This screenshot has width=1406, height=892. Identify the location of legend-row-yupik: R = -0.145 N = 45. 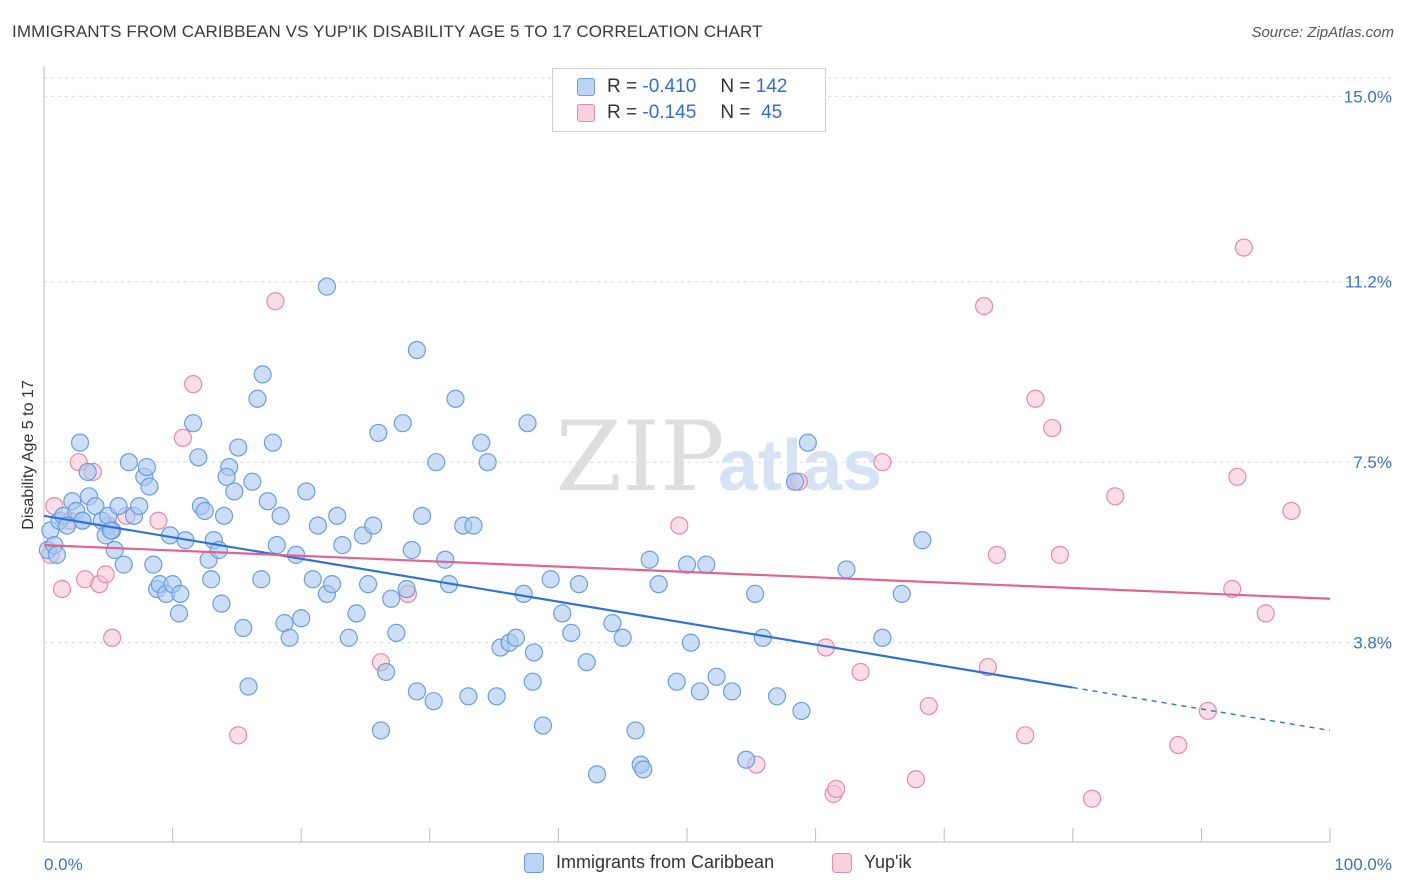
(679, 113).